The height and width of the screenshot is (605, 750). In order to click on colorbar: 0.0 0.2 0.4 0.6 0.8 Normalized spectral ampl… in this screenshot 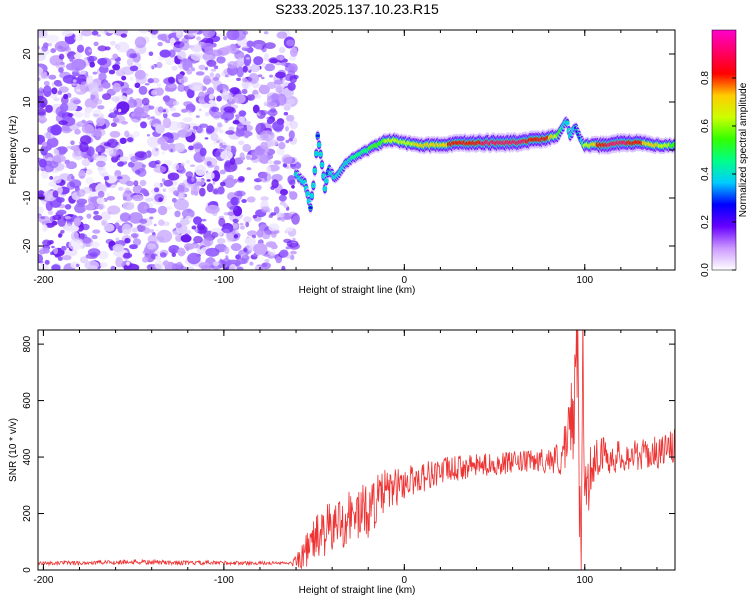, I will do `click(724, 153)`.